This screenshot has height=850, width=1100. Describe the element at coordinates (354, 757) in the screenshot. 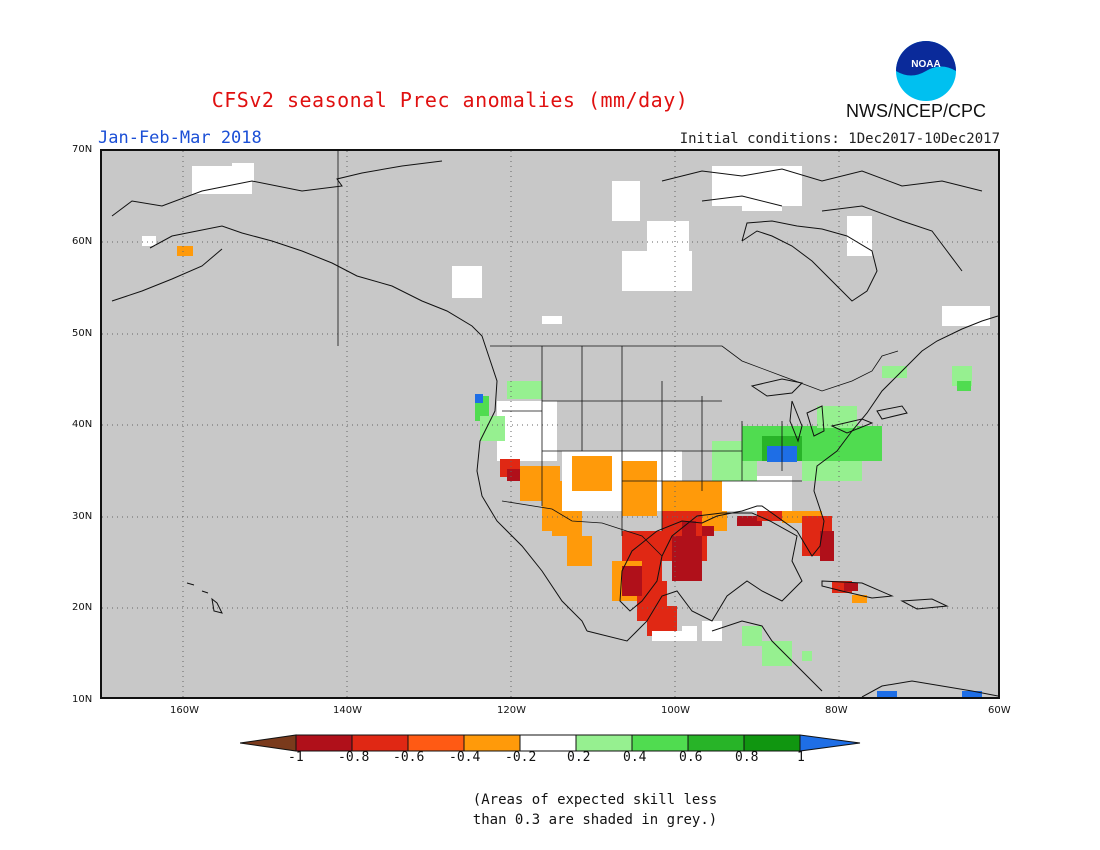

I see `colorbar-label: -0.8` at that location.